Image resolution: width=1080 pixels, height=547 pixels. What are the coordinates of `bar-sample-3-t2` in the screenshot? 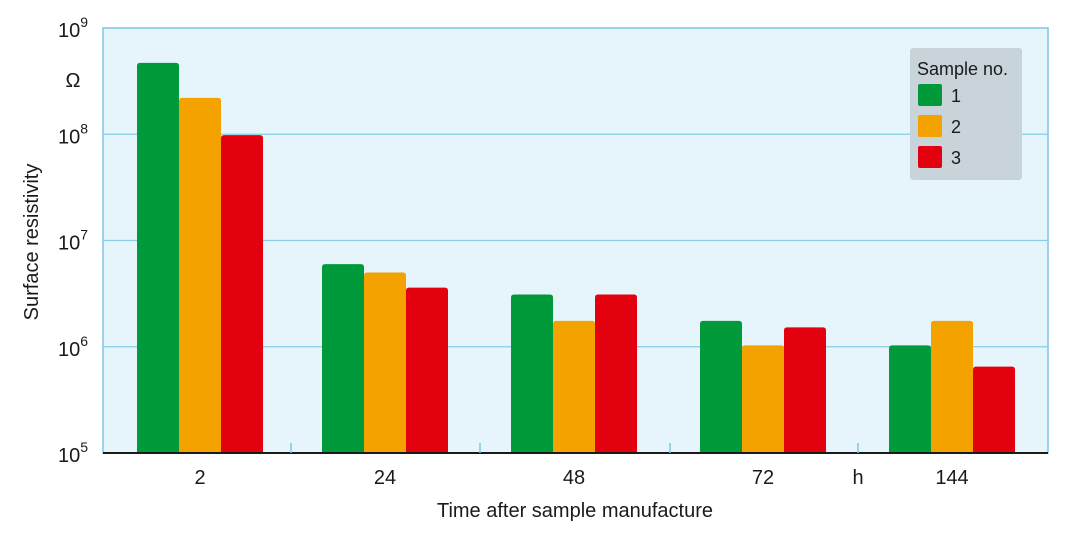 It's located at (242, 294).